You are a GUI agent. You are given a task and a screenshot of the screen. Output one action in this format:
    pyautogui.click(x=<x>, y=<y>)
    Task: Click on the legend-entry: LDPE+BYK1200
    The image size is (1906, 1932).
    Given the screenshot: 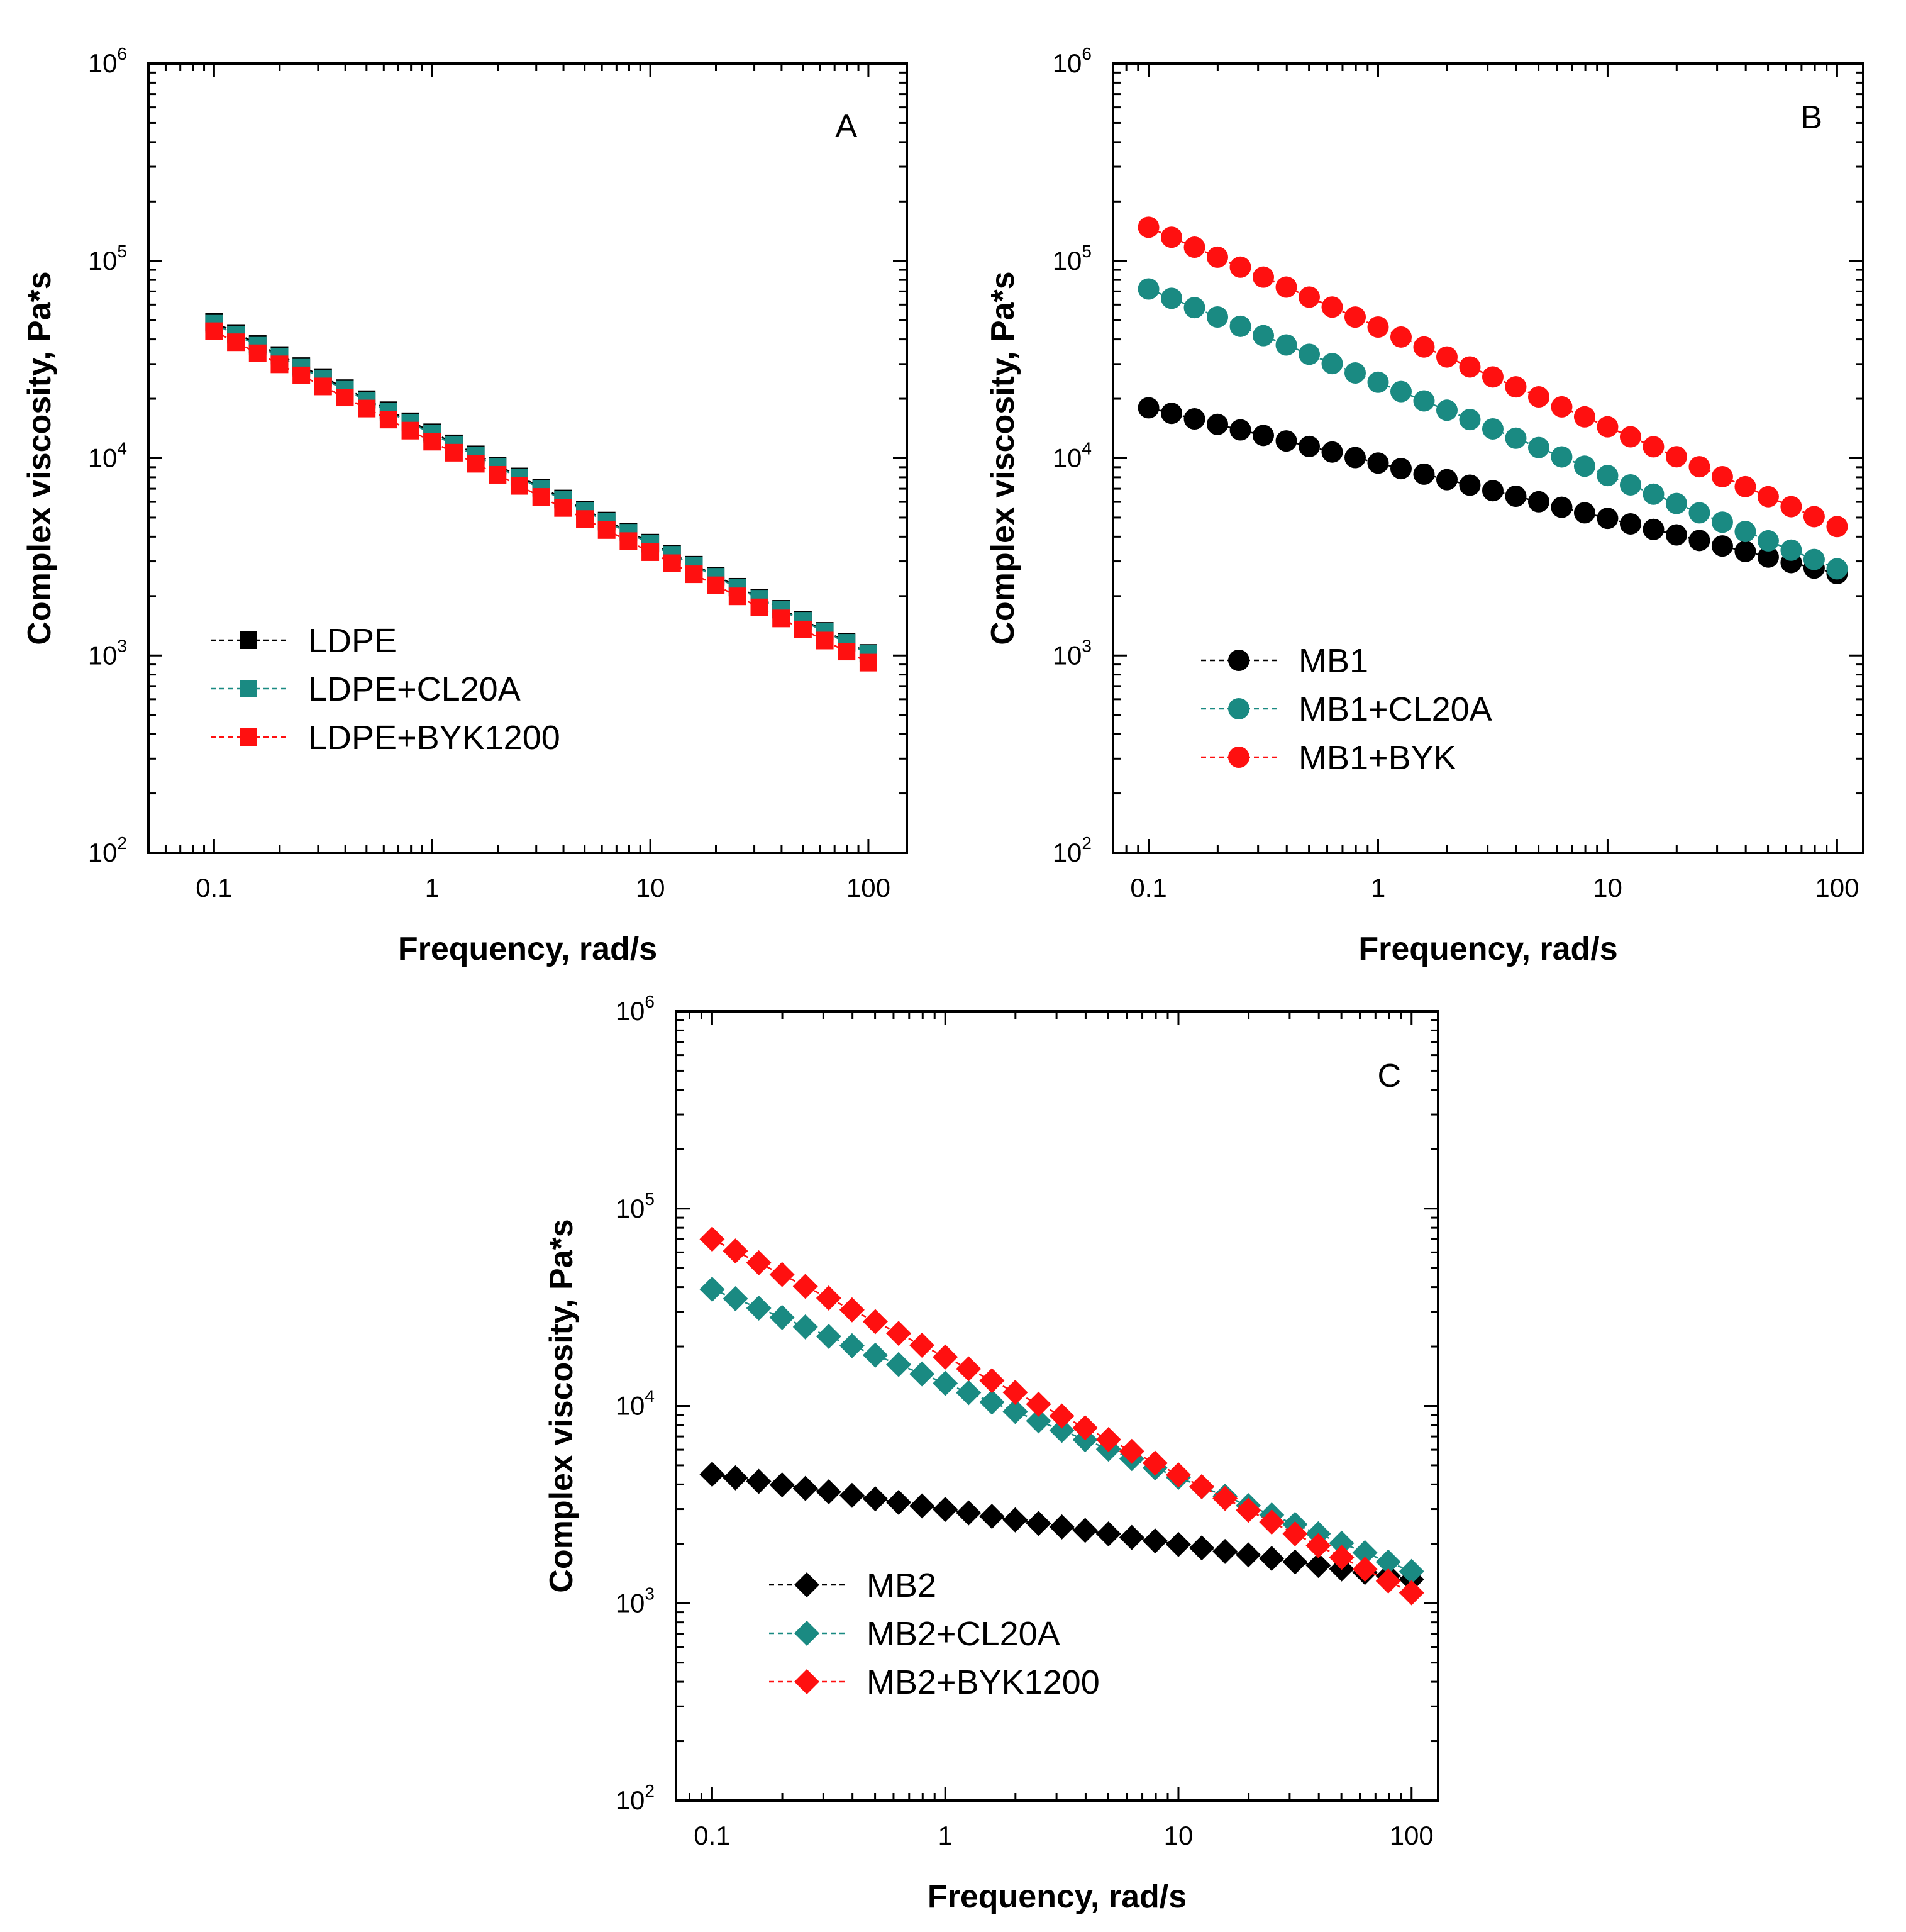 What is the action you would take?
    pyautogui.click(x=386, y=738)
    